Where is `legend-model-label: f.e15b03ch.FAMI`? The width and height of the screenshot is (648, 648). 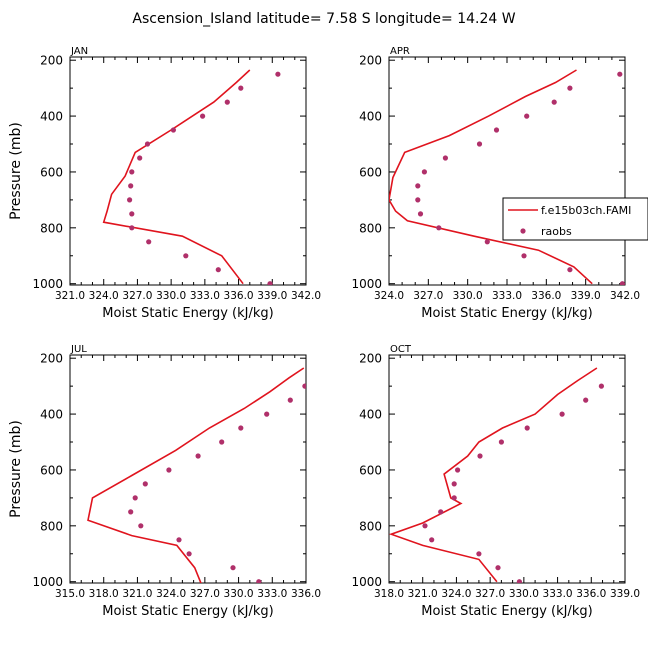
legend-model-label: f.e15b03ch.FAMI is located at coordinates (586, 210).